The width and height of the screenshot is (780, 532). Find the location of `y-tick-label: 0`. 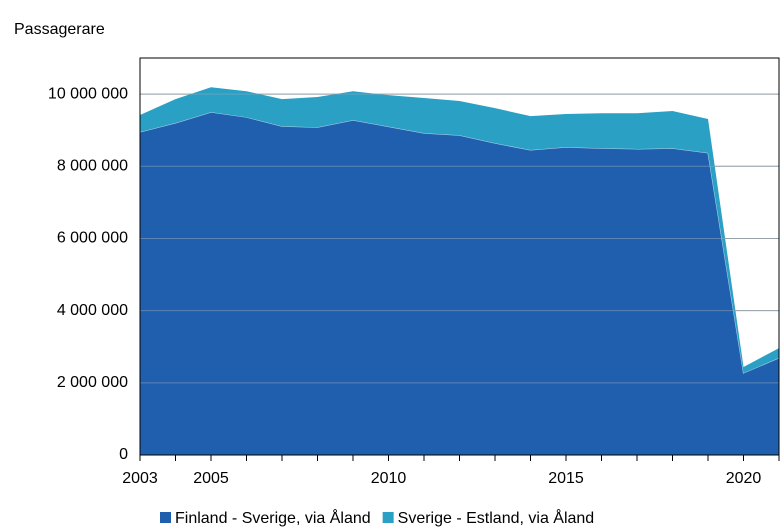

y-tick-label: 0 is located at coordinates (123, 454).